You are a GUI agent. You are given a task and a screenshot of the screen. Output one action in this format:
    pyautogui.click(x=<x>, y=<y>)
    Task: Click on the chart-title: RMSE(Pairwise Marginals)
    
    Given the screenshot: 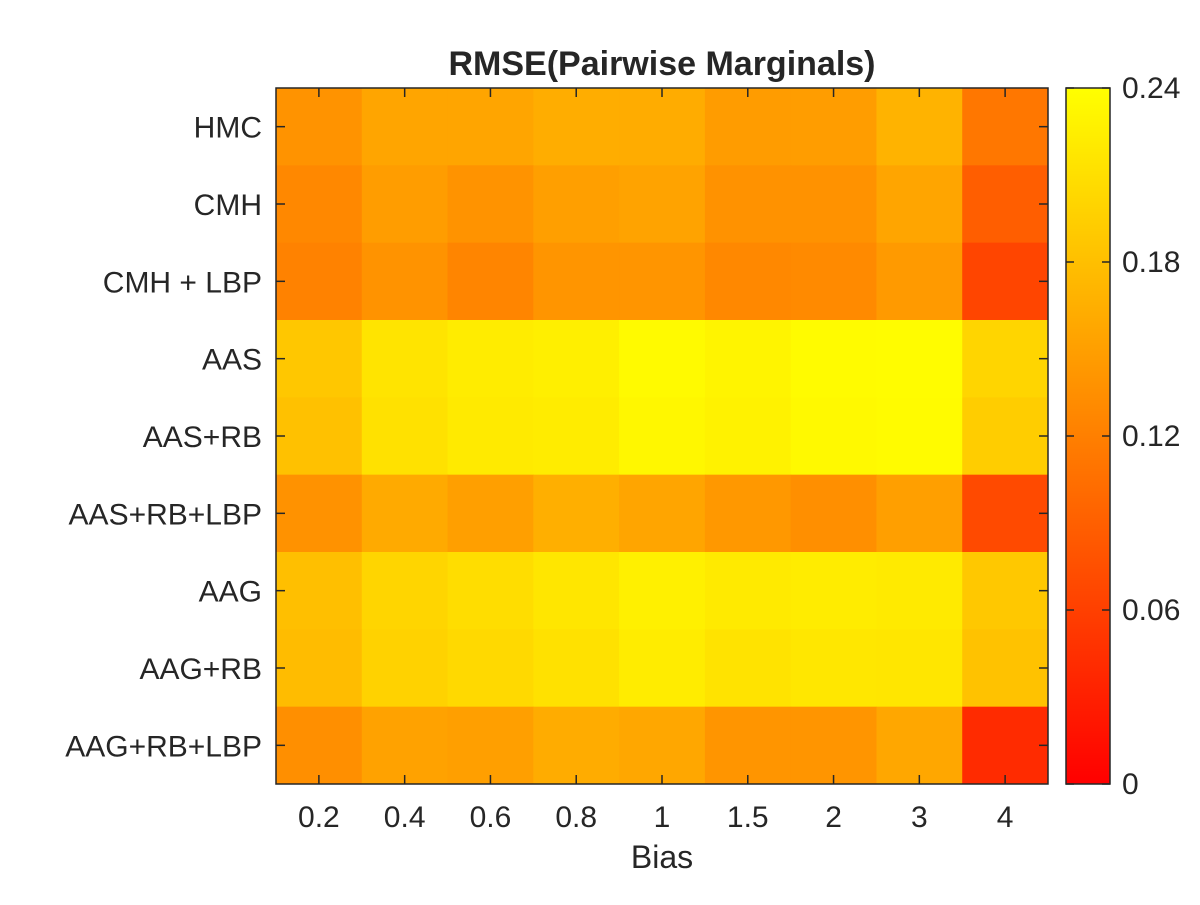 What is the action you would take?
    pyautogui.click(x=661, y=64)
    